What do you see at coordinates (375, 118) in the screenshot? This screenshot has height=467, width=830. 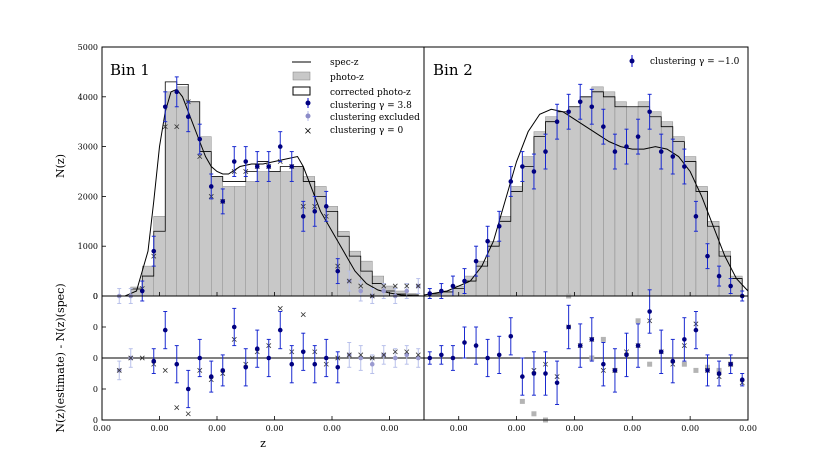 I see `legend-clustering-excluded: clustering excluded` at bounding box center [375, 118].